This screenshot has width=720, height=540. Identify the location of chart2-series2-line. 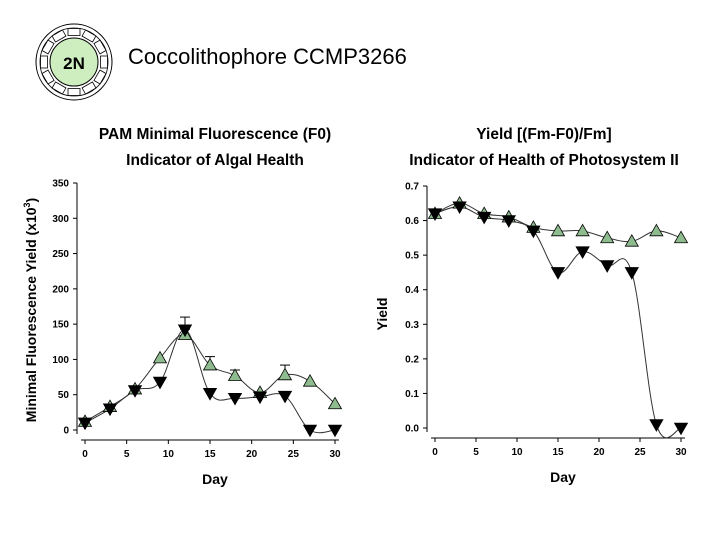
(558, 322).